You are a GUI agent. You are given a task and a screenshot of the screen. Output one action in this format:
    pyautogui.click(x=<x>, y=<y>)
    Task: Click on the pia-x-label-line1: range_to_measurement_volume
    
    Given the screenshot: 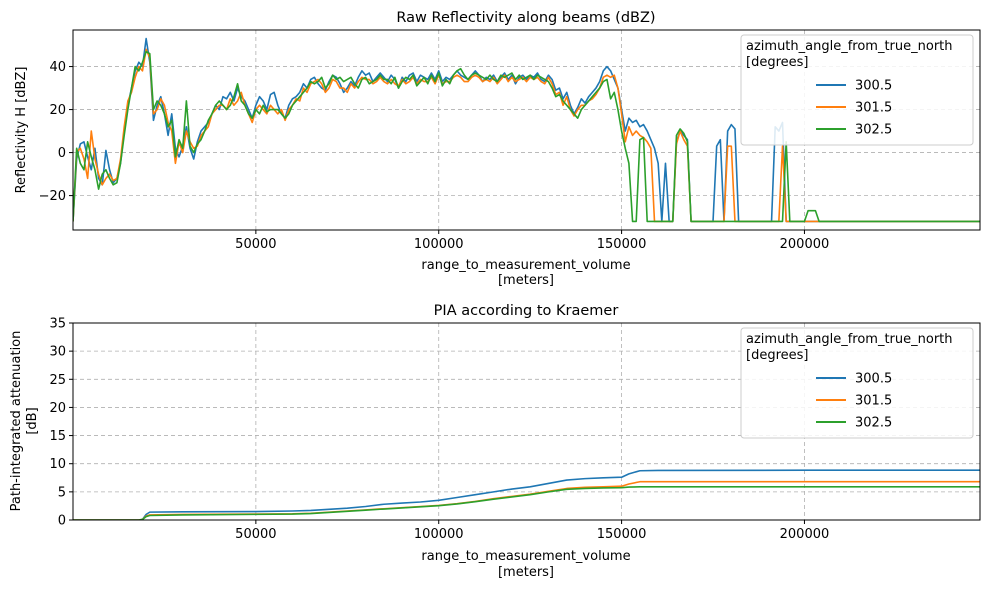 What is the action you would take?
    pyautogui.click(x=525, y=556)
    